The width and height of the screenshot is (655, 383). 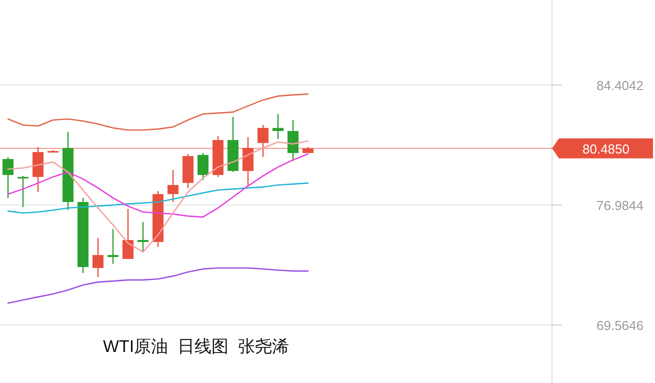 I want to click on text: WTI原油 日线图 张尧浠, so click(x=196, y=346).